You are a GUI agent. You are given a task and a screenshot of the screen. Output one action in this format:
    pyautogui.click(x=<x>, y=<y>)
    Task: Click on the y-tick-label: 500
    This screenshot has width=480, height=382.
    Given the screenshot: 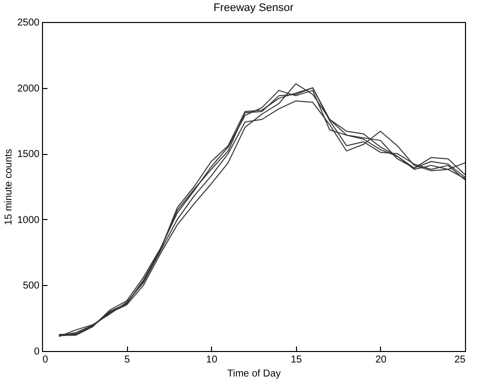 What is the action you would take?
    pyautogui.click(x=31, y=286)
    